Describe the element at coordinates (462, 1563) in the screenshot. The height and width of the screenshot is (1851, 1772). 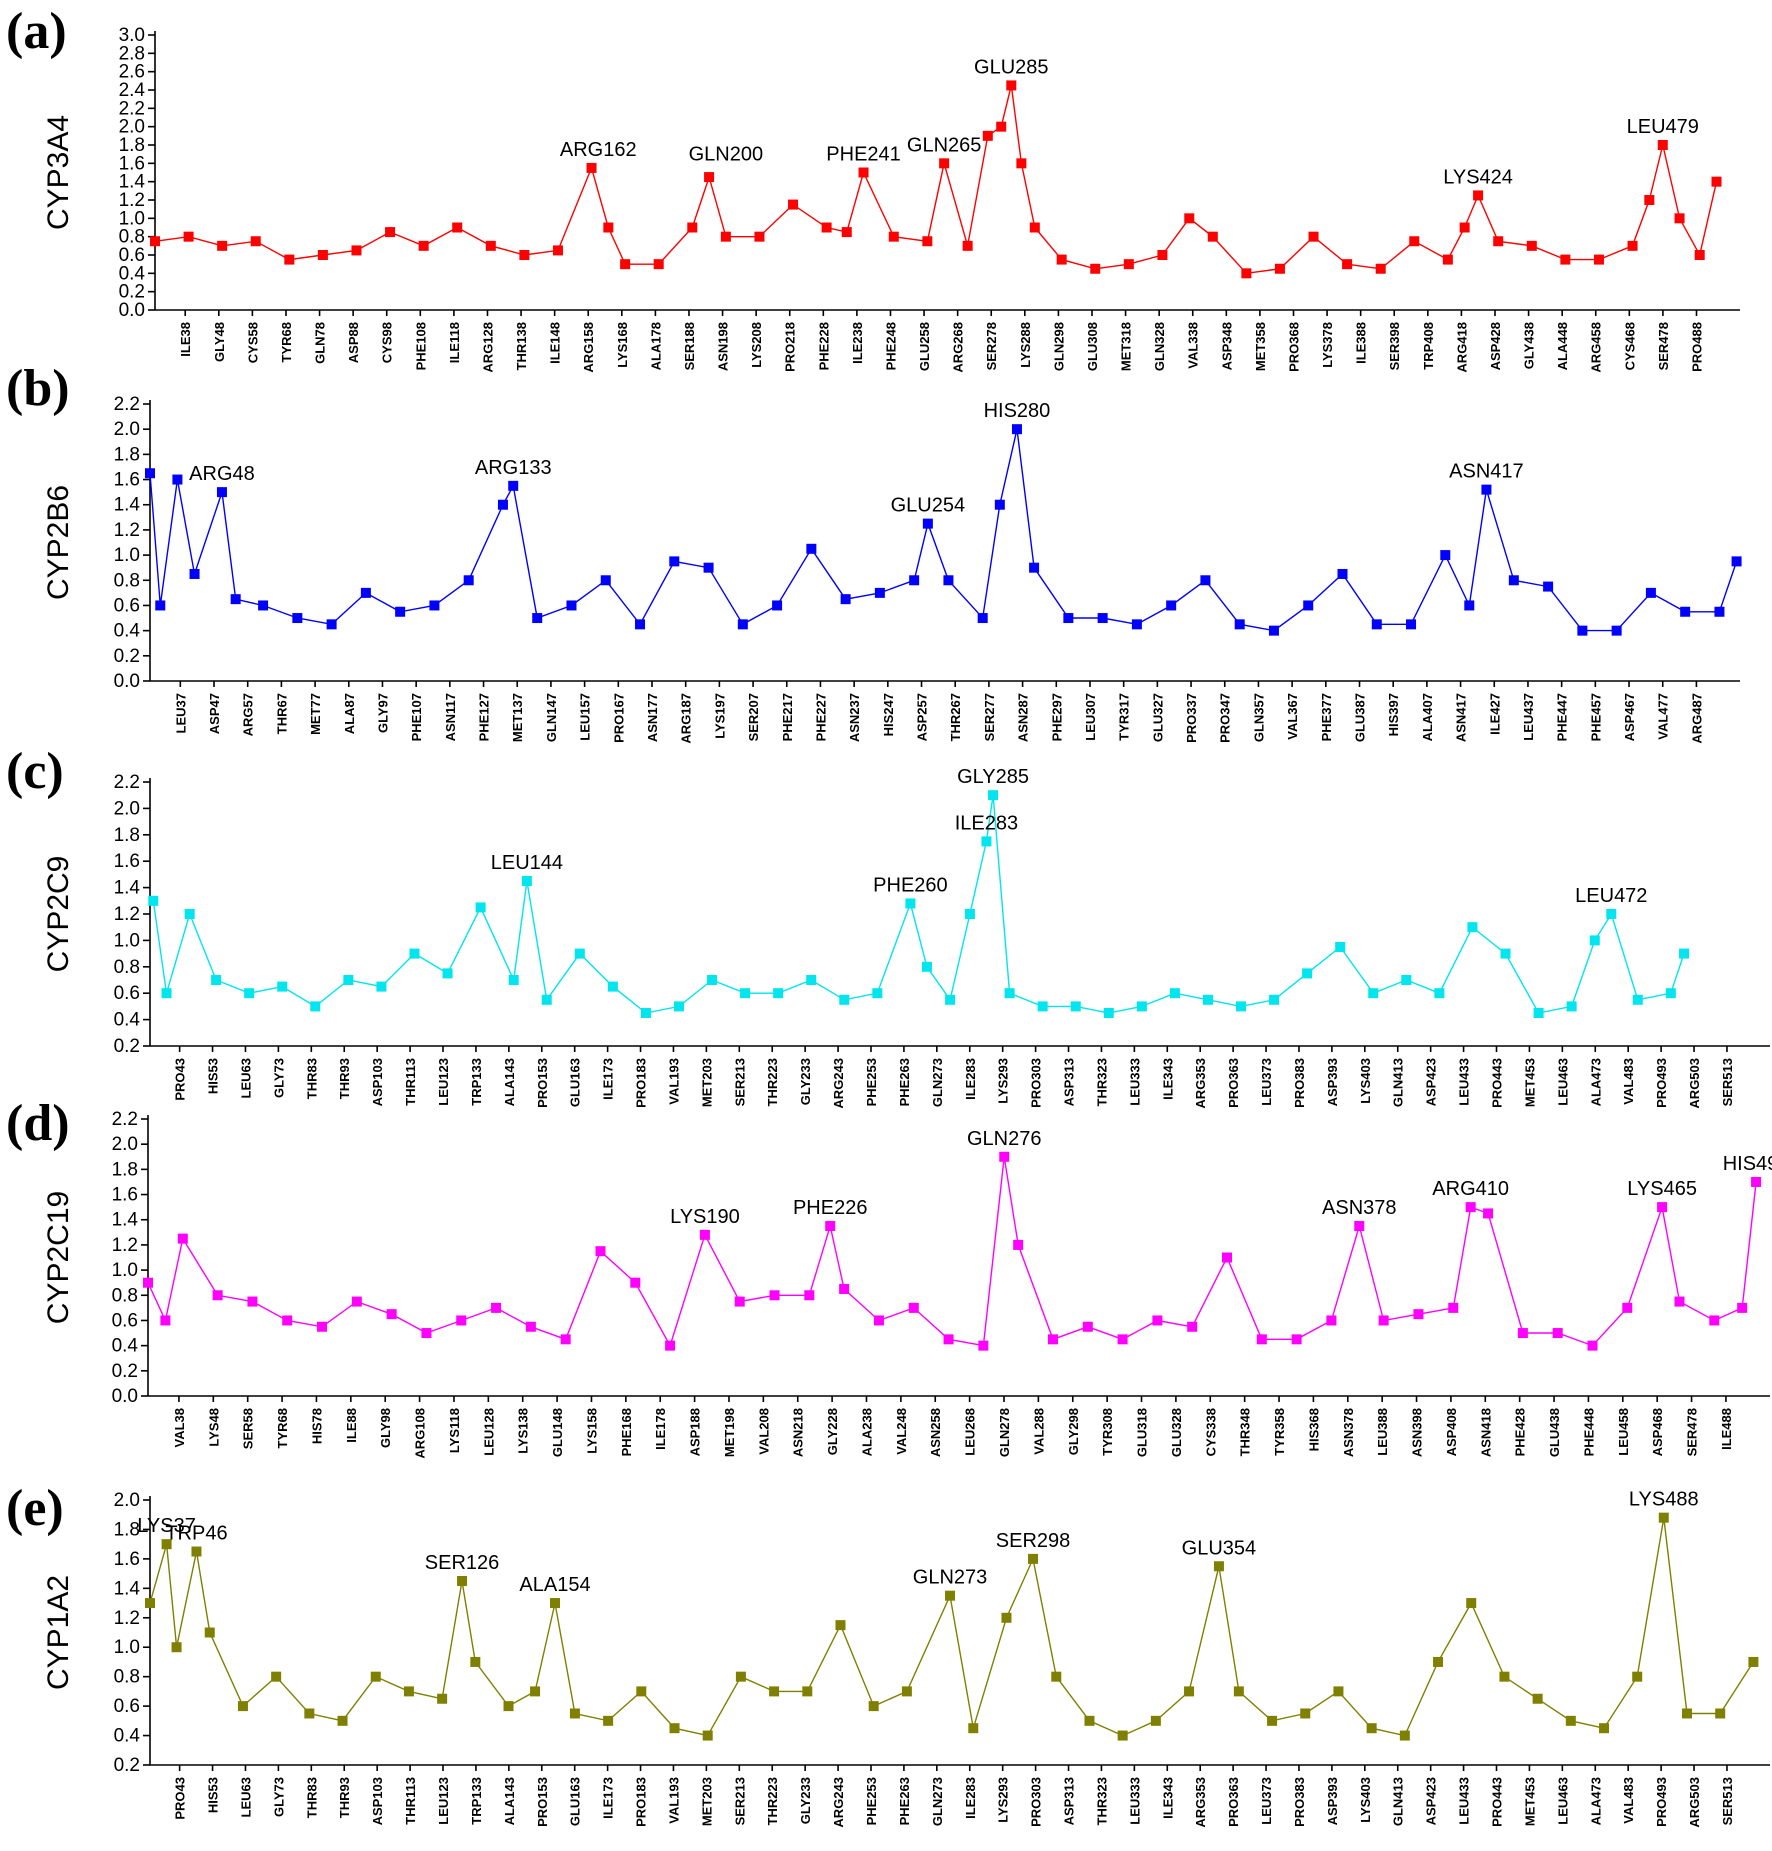
I see `peak-annotation: SER126` at that location.